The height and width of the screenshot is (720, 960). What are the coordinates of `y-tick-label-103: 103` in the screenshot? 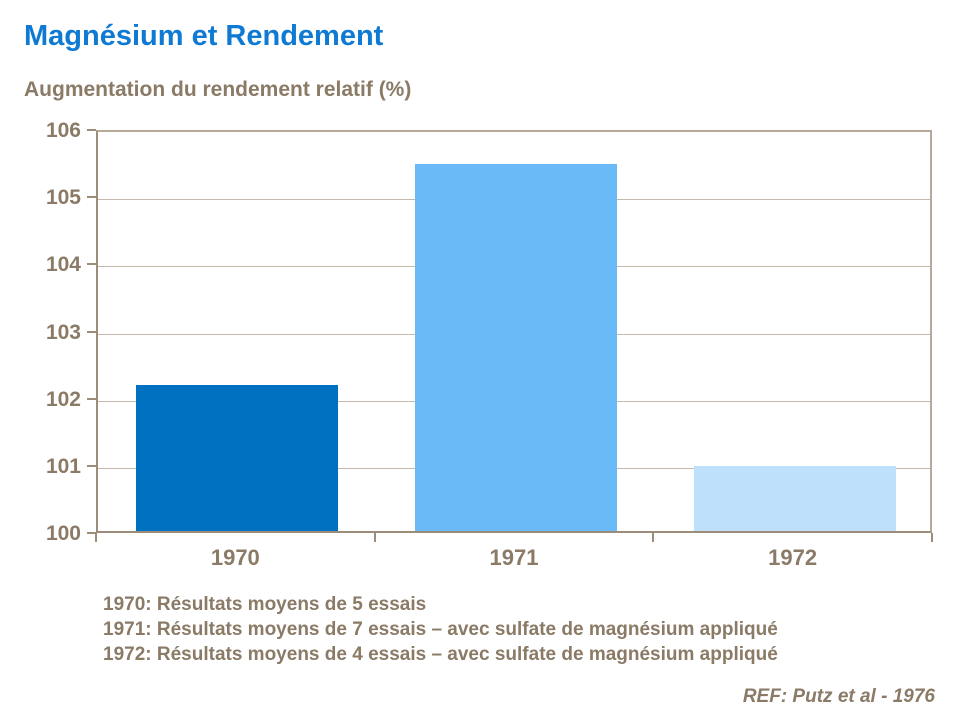 It's located at (63, 332).